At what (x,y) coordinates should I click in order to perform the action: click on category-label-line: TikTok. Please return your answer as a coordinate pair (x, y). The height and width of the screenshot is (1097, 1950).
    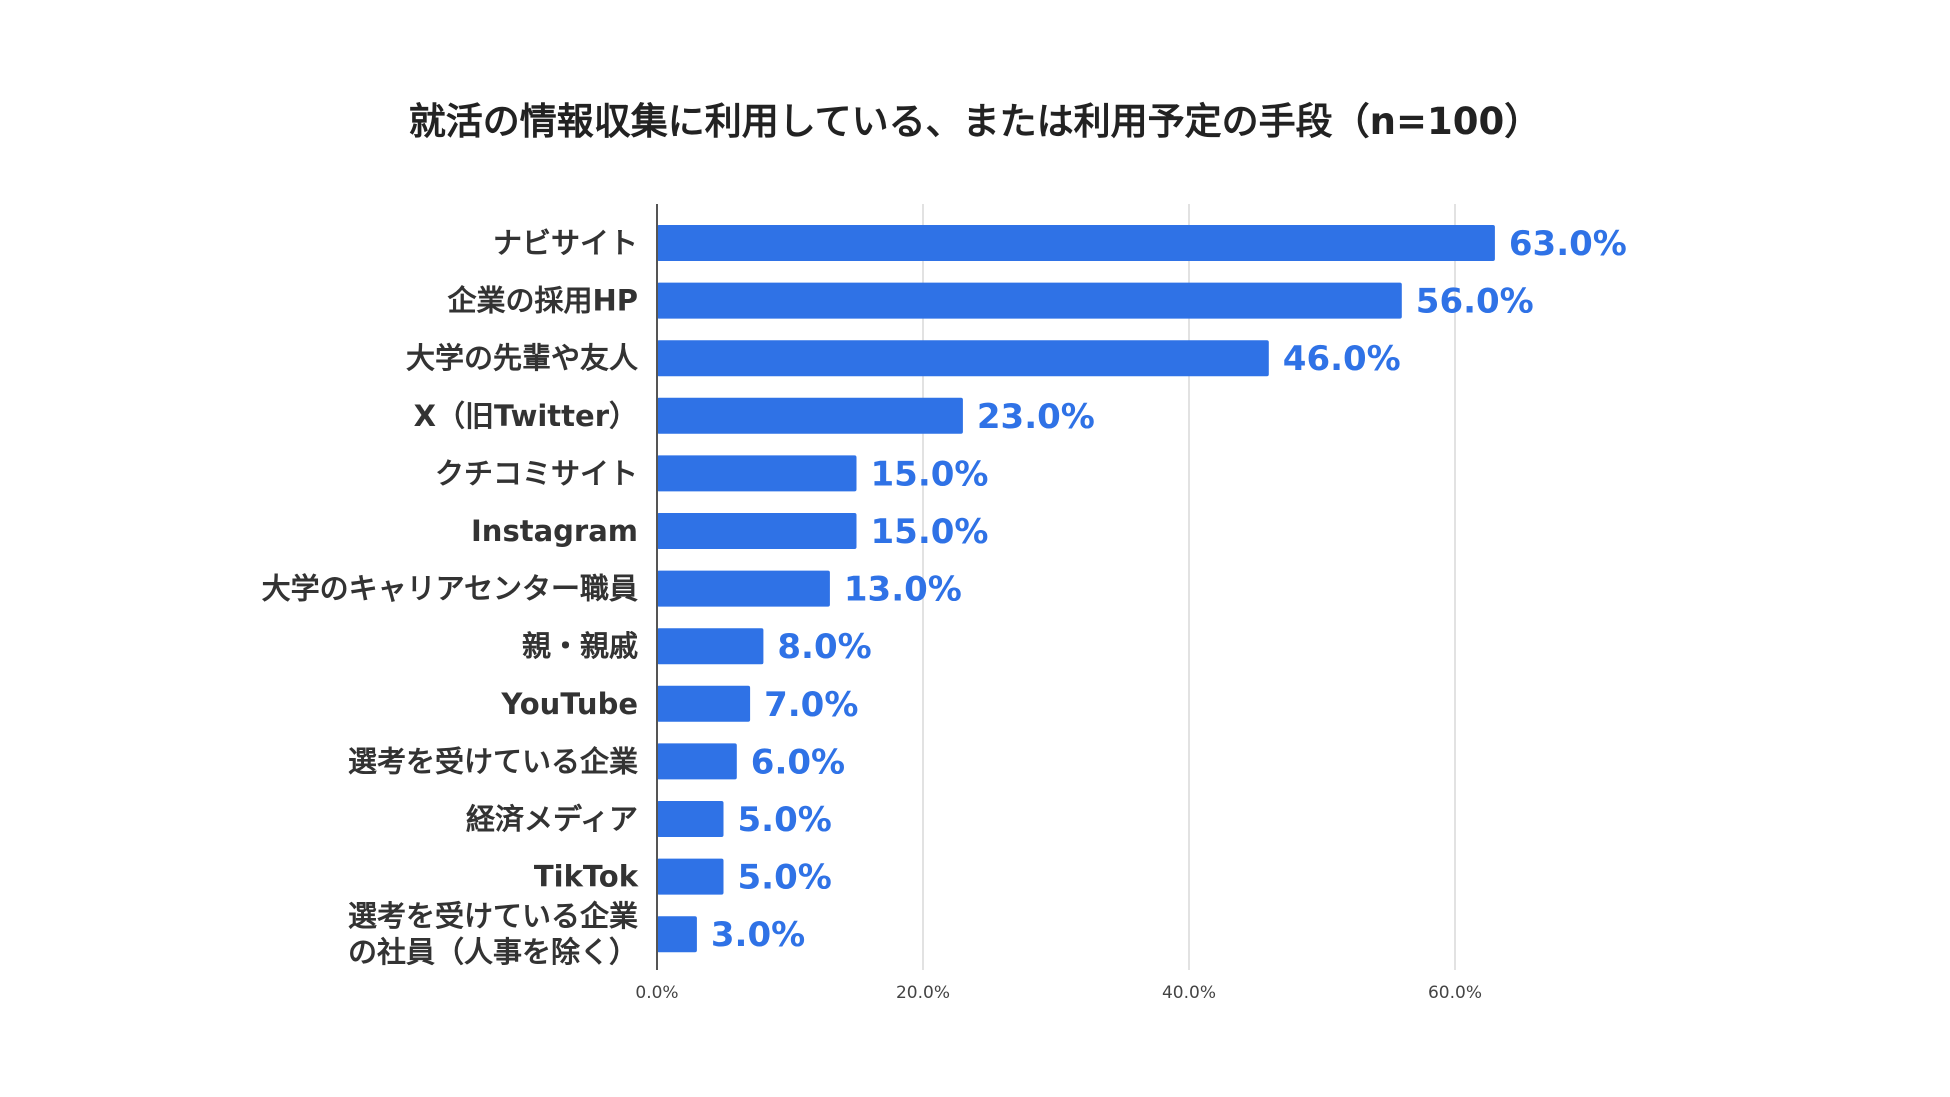
    Looking at the image, I should click on (586, 877).